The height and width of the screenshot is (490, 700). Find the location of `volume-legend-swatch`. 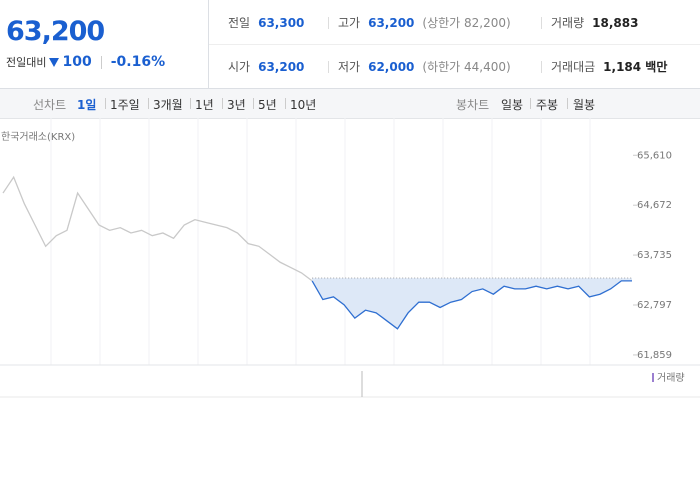

volume-legend-swatch is located at coordinates (653, 377).